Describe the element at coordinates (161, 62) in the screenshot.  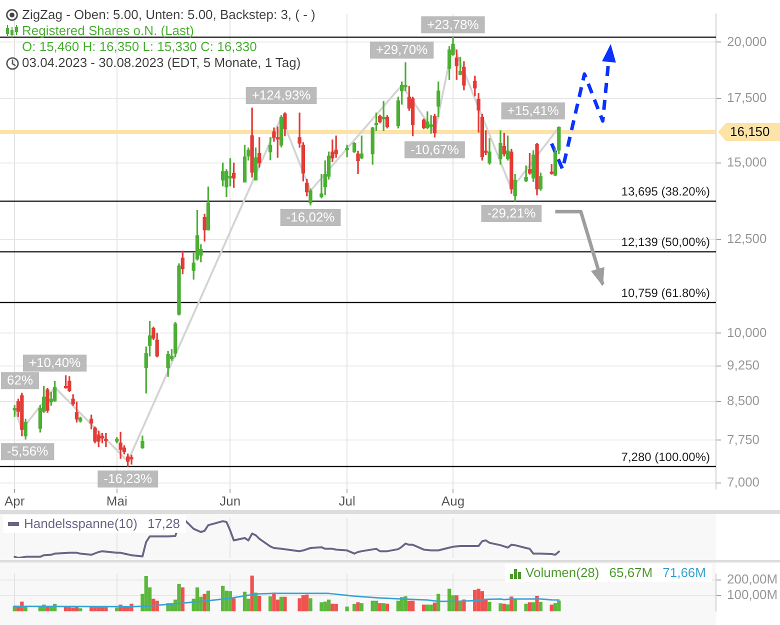
I see `text: 03.04.2023 - 30.08.2023 (EDT, 5 Monate, 1 Tag)` at that location.